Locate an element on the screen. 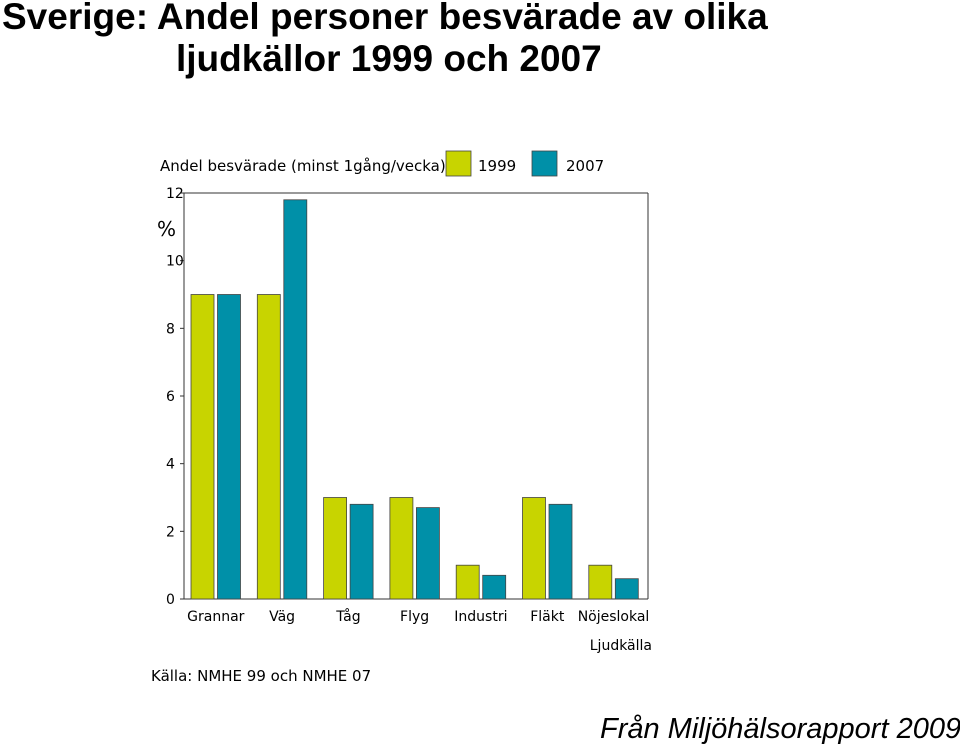  chart-title: Andel besvärade (minst 1gång/vecka) is located at coordinates (303, 166).